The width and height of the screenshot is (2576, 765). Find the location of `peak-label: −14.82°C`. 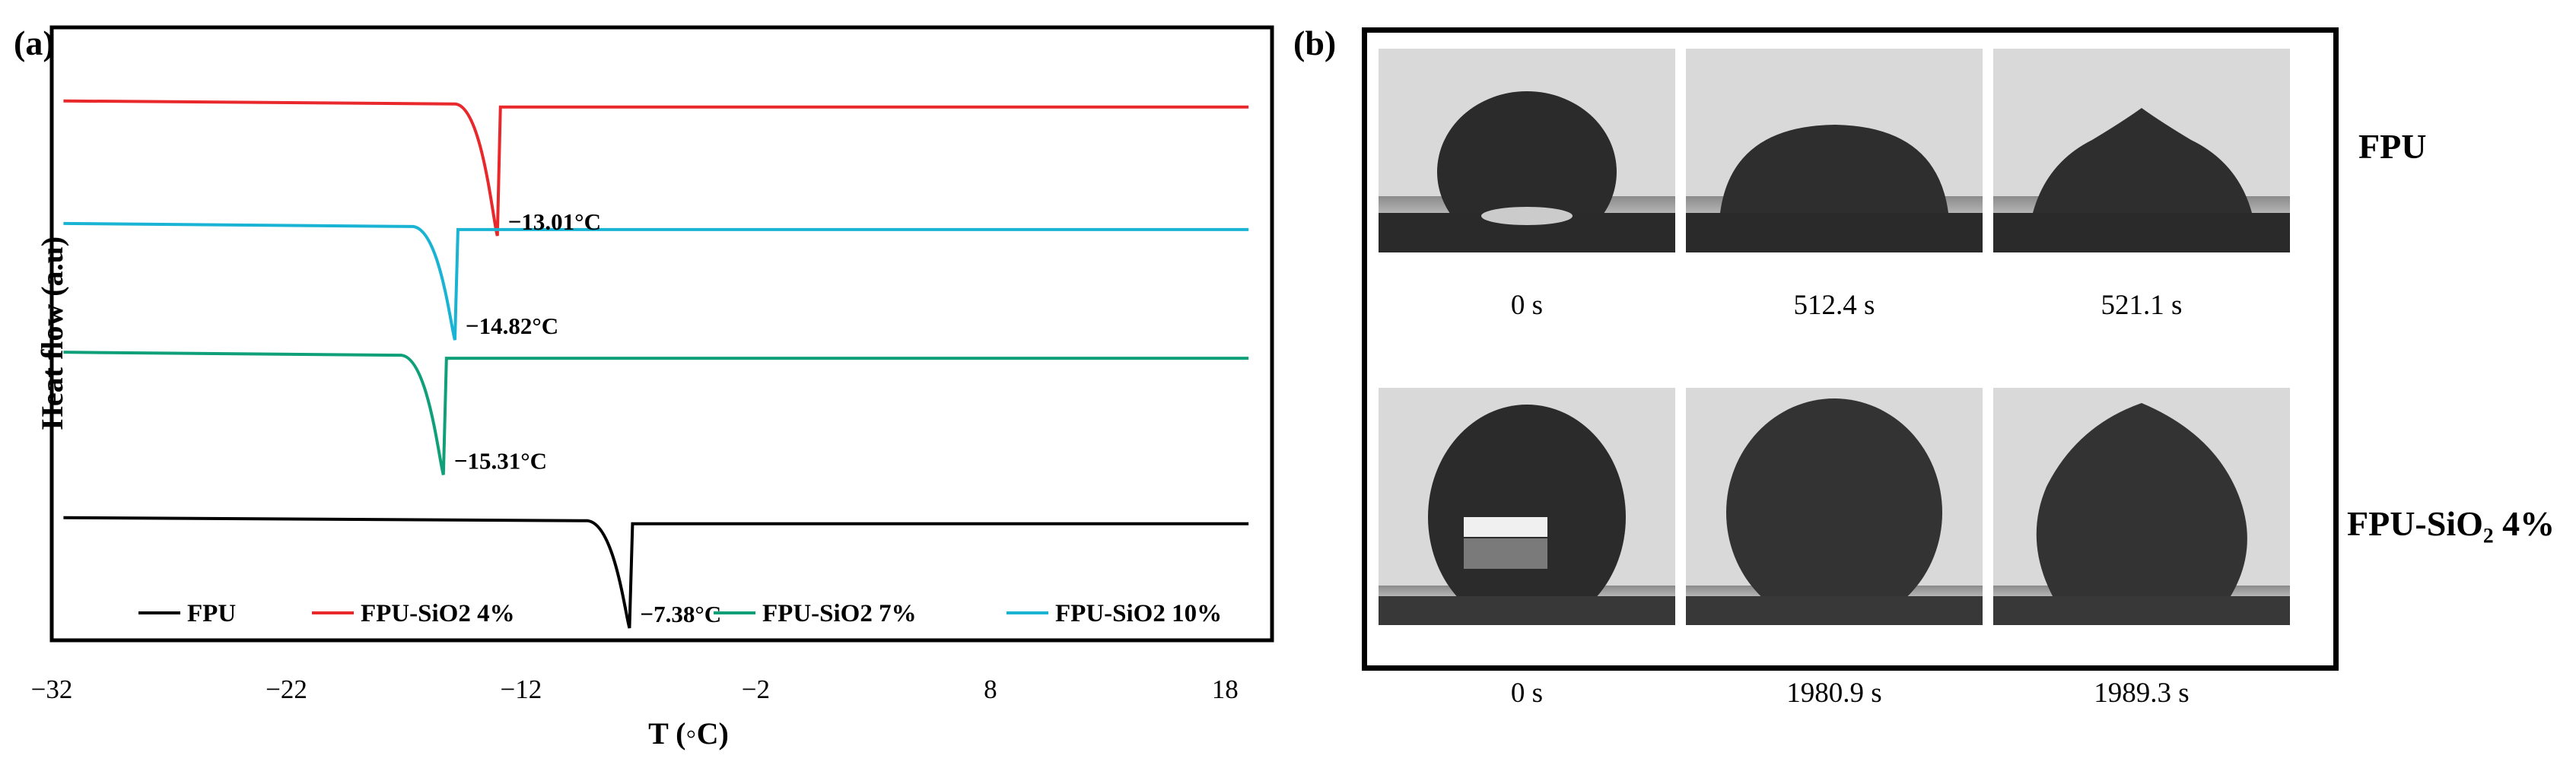

peak-label: −14.82°C is located at coordinates (512, 326).